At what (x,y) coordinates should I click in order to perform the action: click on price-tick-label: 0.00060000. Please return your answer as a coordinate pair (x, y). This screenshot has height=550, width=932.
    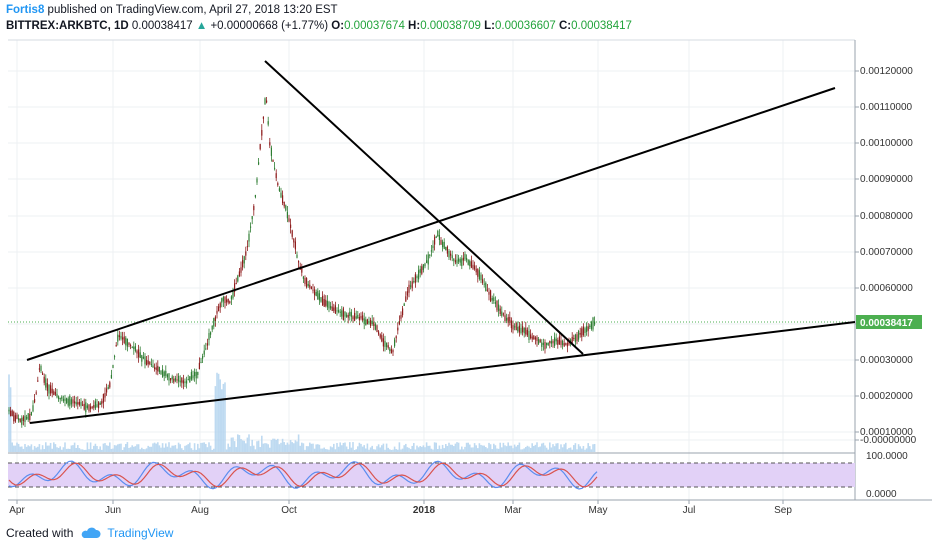
    Looking at the image, I should click on (886, 288).